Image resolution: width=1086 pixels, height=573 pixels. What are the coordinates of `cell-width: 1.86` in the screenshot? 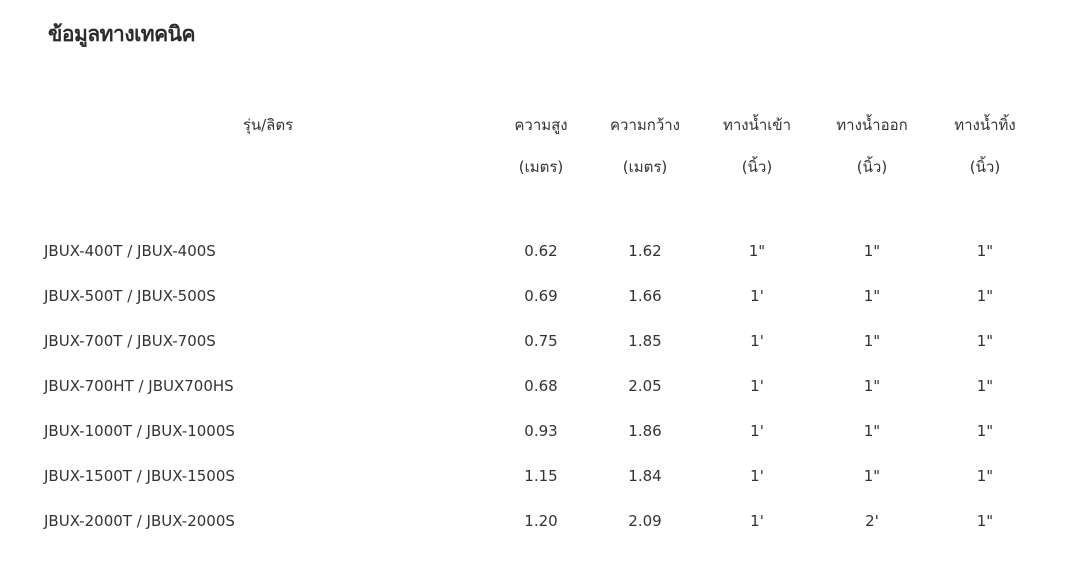 It's located at (645, 430).